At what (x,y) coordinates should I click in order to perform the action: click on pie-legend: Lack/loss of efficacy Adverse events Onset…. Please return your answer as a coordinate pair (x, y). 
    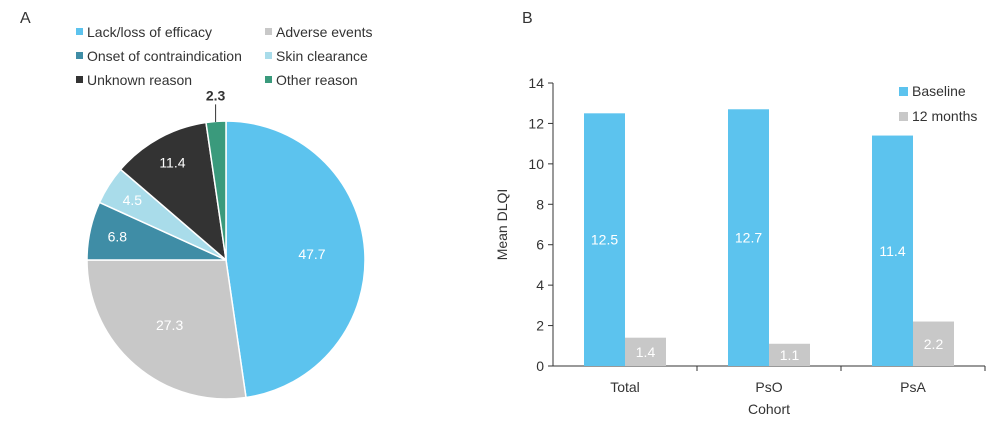
    Looking at the image, I should click on (224, 56).